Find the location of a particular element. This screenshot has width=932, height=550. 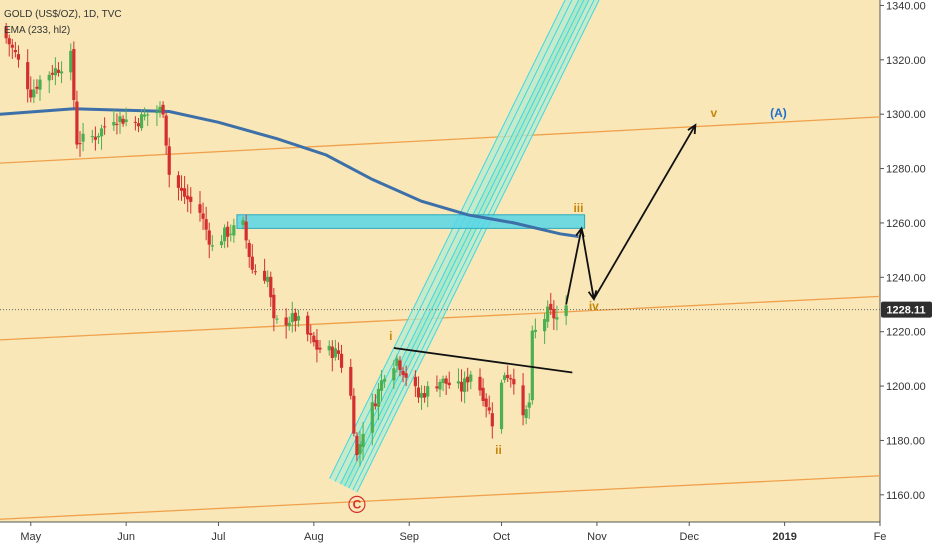

indicator-legend: EMA (233, hl2) is located at coordinates (37, 30).